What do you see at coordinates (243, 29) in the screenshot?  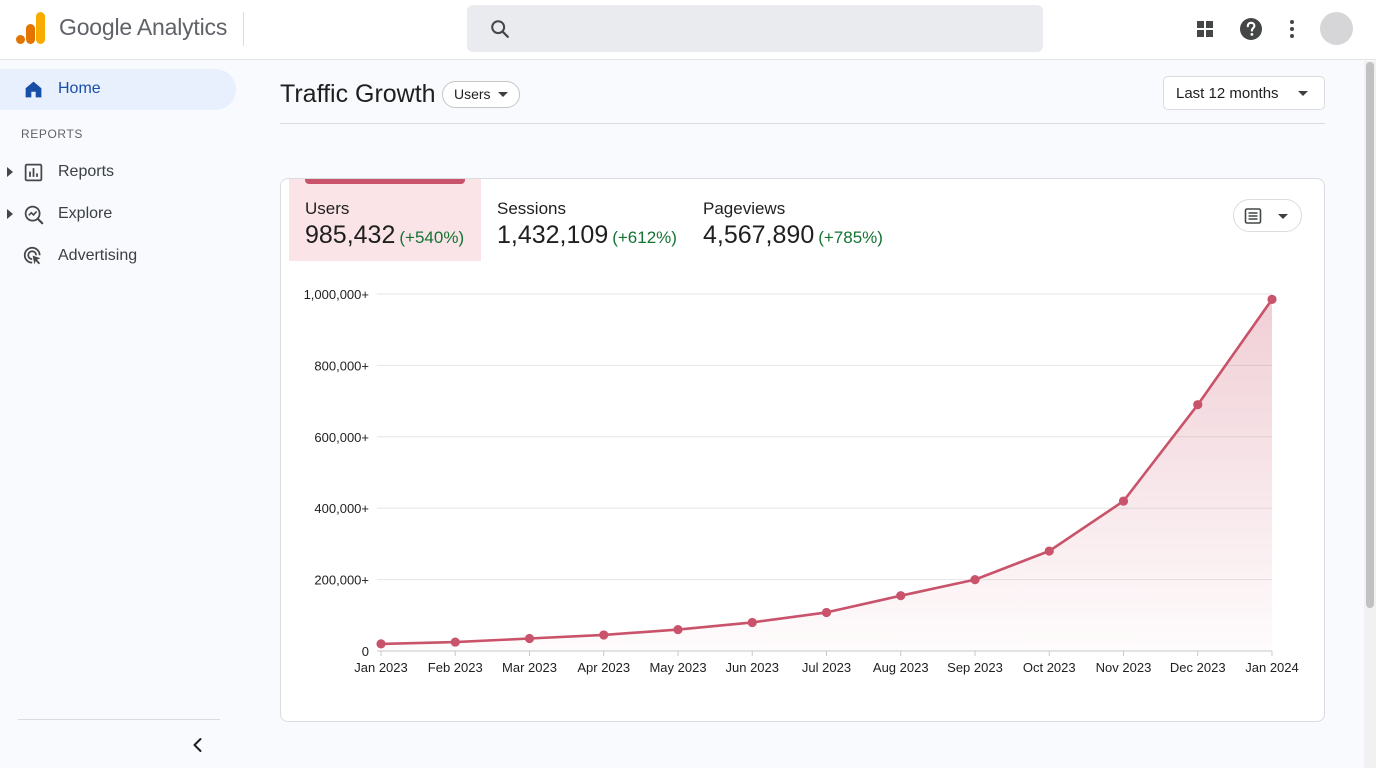 I see `header-divider` at bounding box center [243, 29].